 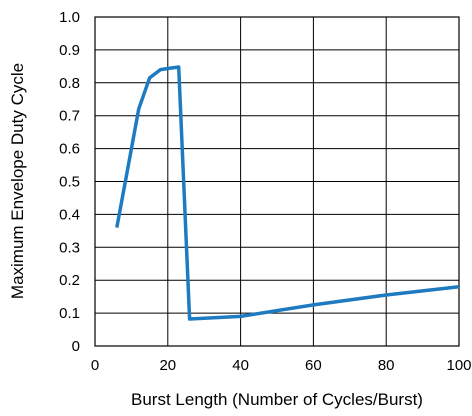 I want to click on x-axis-tick-labels: 0 20 40 60 80 100, so click(x=281, y=365).